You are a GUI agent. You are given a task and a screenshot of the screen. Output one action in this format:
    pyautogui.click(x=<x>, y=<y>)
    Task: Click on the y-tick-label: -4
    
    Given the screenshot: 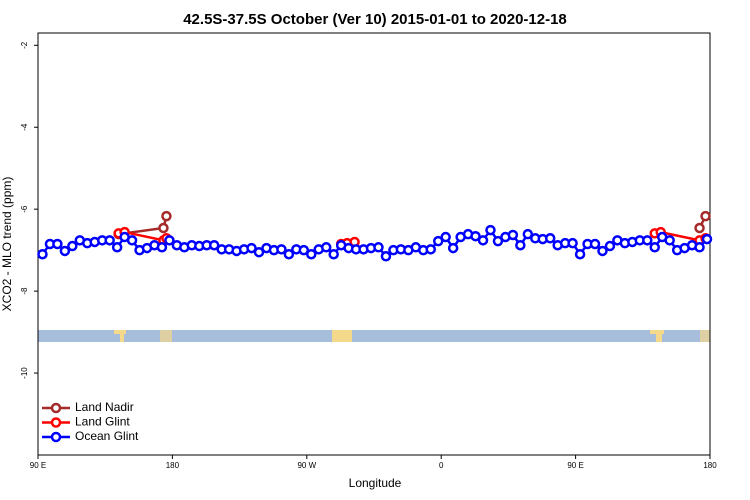 What is the action you would take?
    pyautogui.click(x=24, y=127)
    